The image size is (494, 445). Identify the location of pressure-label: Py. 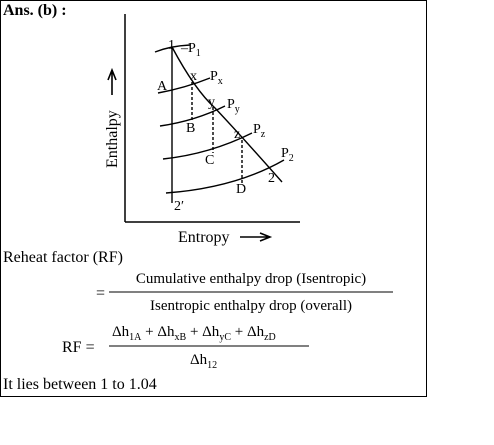
(233, 106).